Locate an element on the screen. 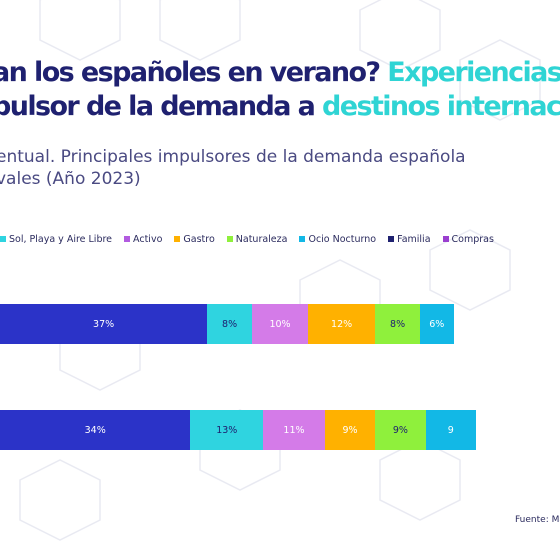 Image resolution: width=560 pixels, height=560 pixels. bar-segment: 12% is located at coordinates (342, 324).